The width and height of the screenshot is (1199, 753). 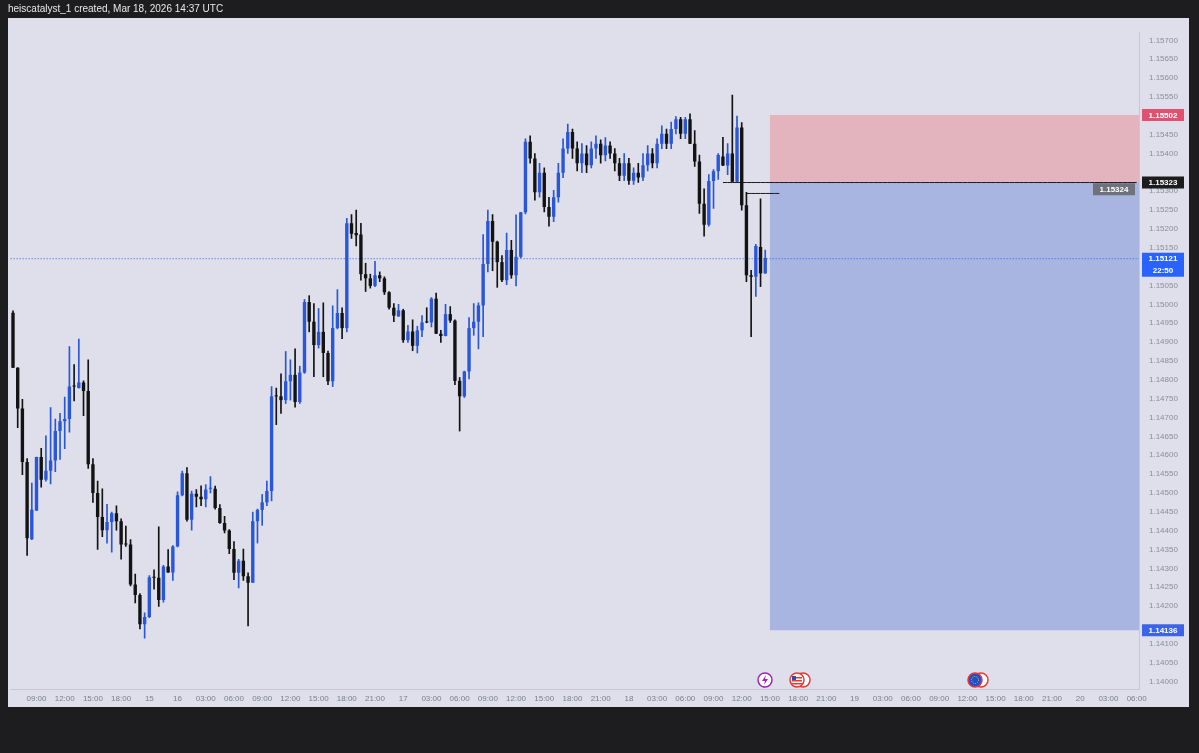 What do you see at coordinates (629, 698) in the screenshot?
I see `x-tick-label: 18` at bounding box center [629, 698].